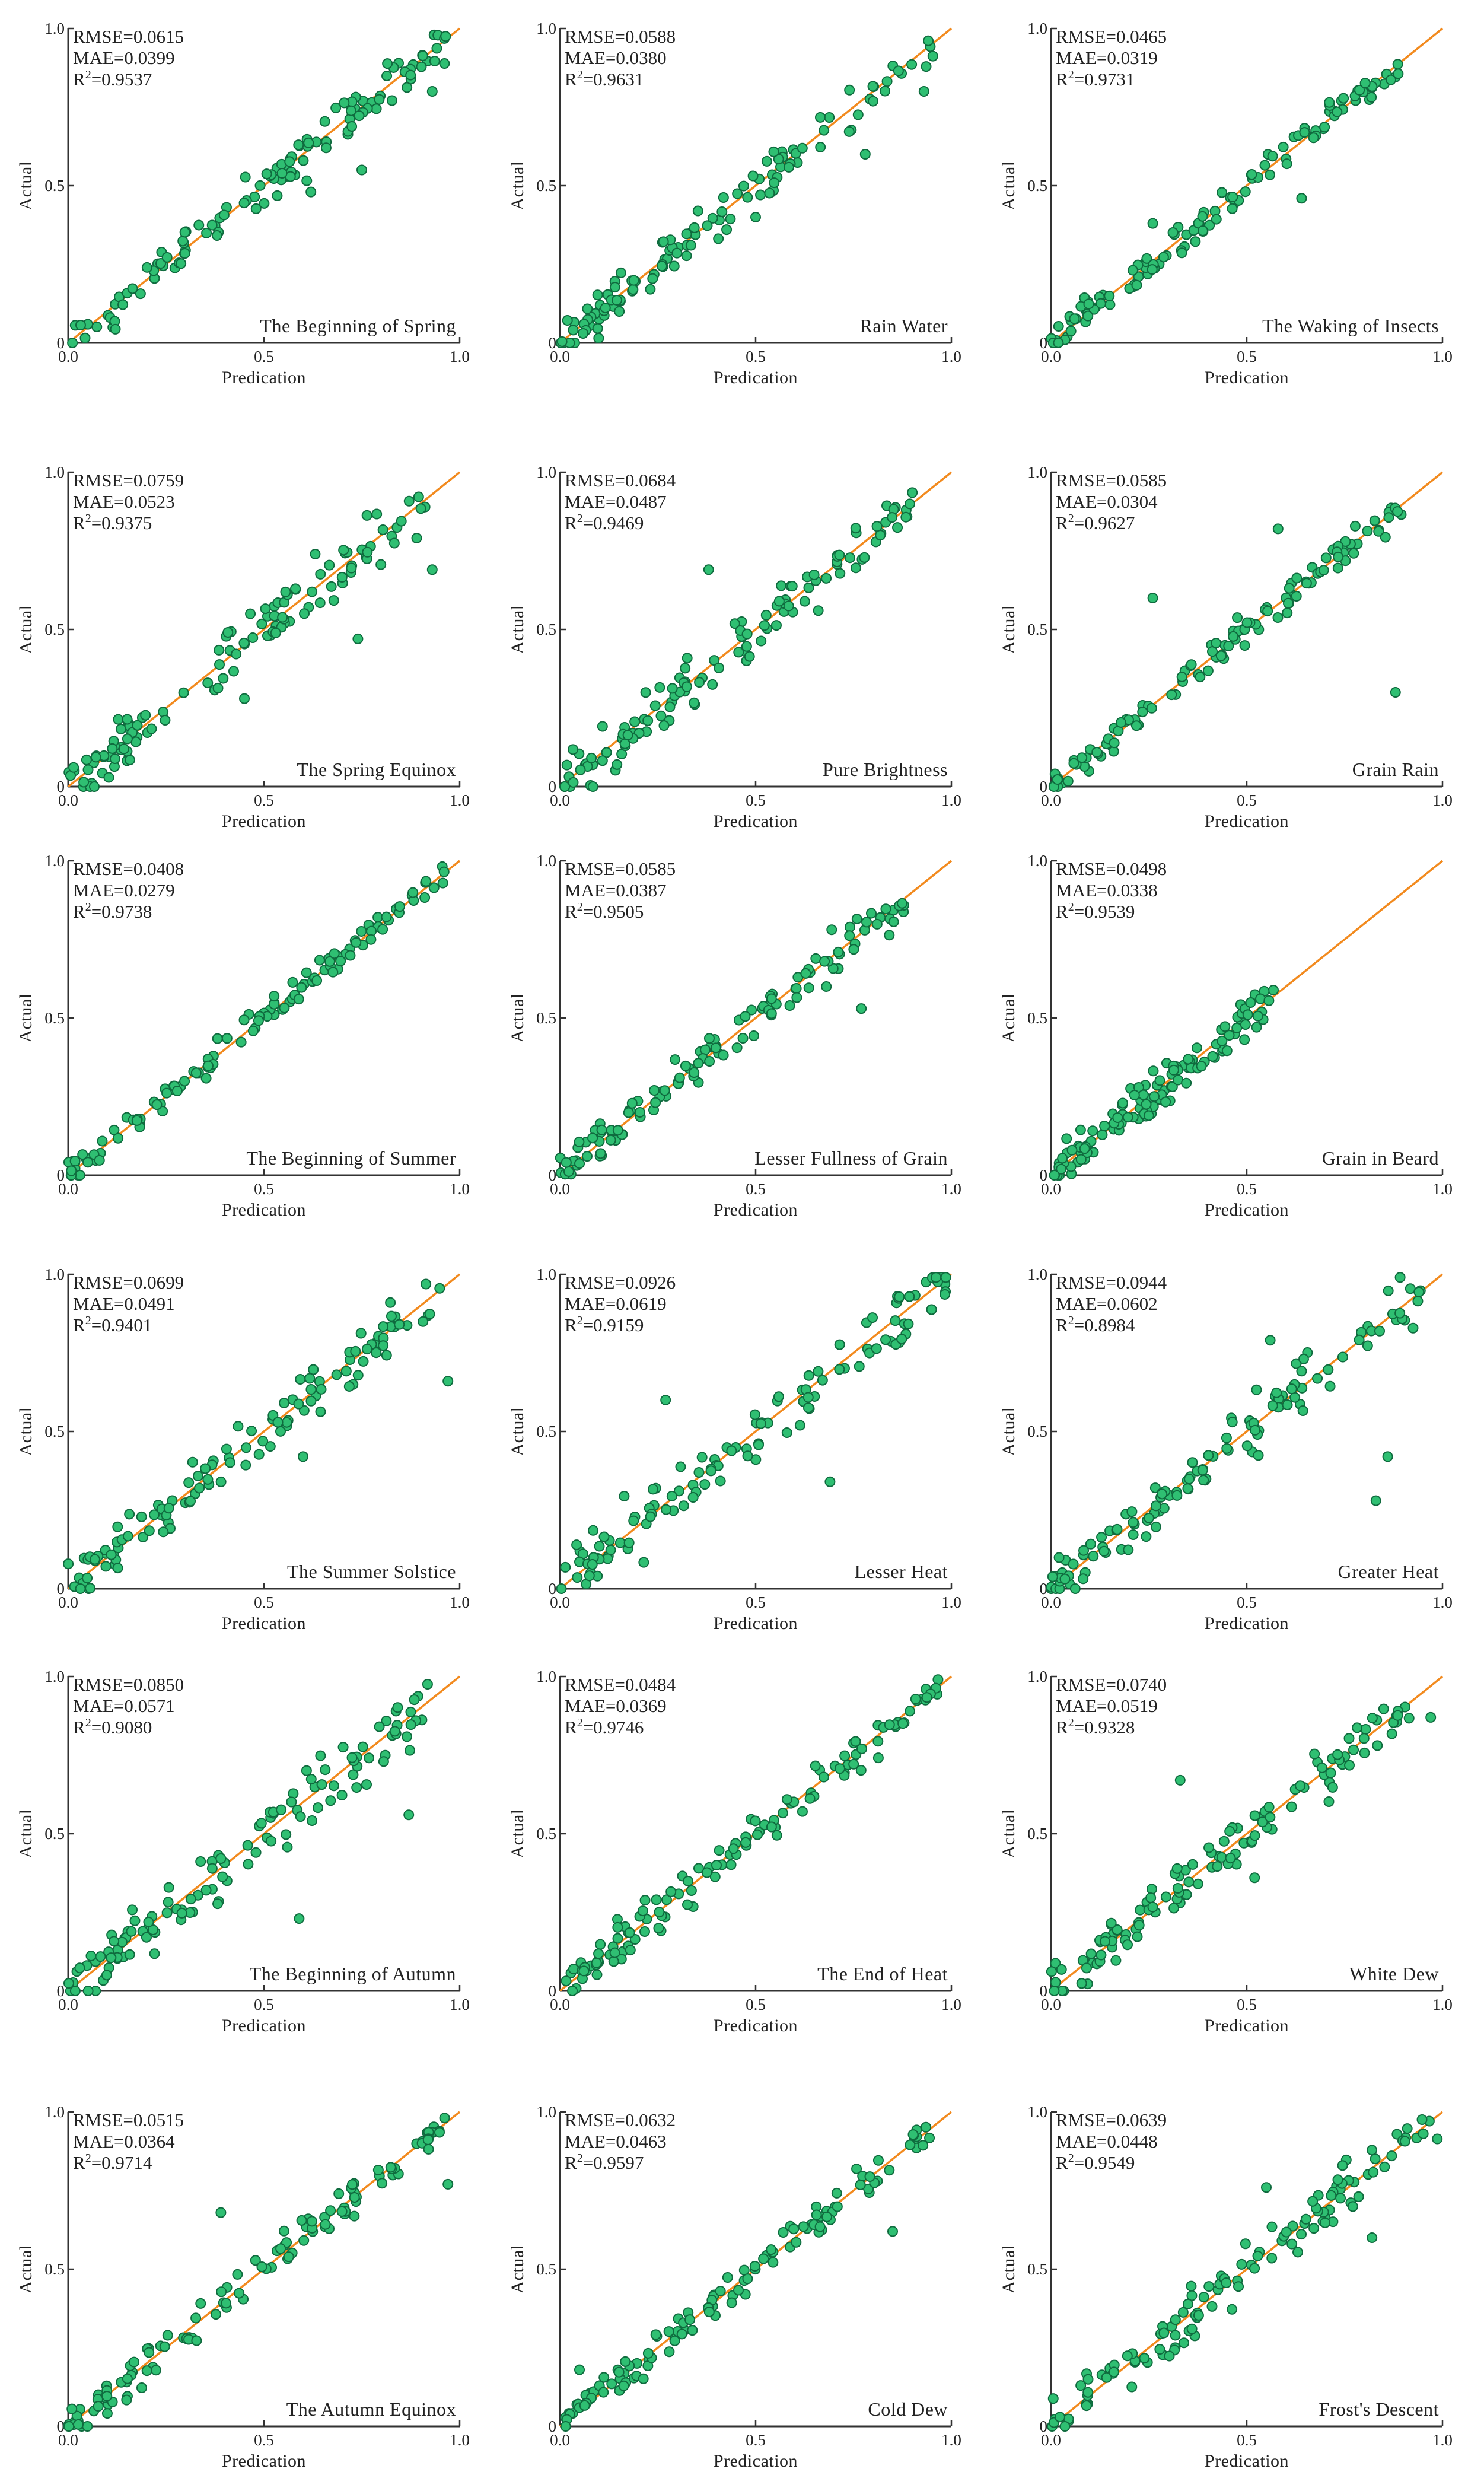 The width and height of the screenshot is (1484, 2491). What do you see at coordinates (124, 1303) in the screenshot?
I see `mae-label: MAE=0.0491` at bounding box center [124, 1303].